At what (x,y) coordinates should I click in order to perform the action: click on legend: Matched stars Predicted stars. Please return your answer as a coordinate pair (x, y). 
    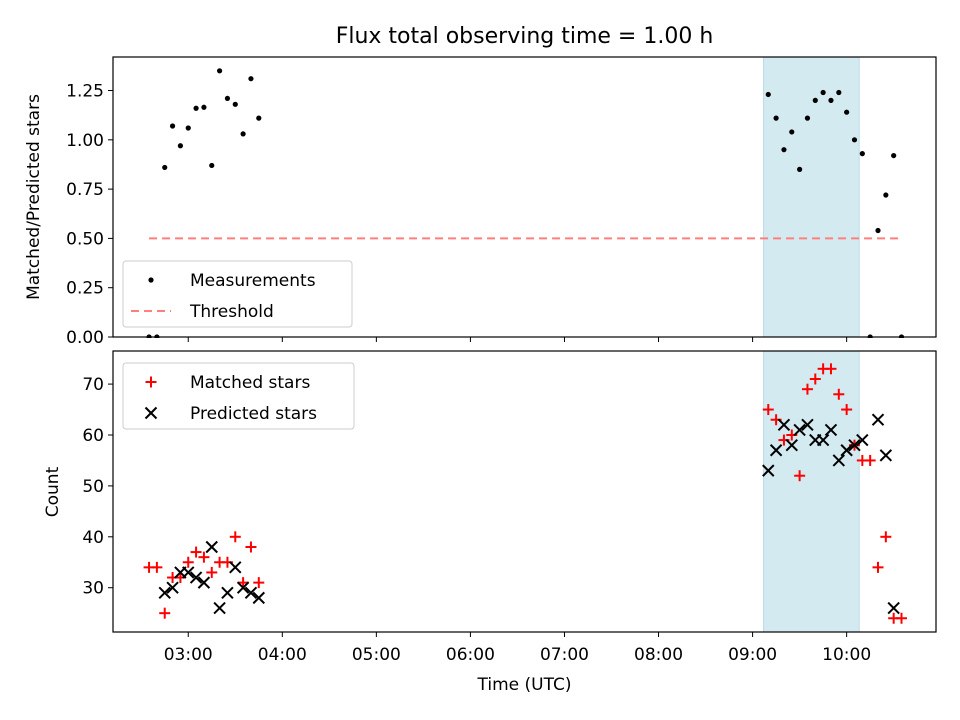
    Looking at the image, I should click on (238, 396).